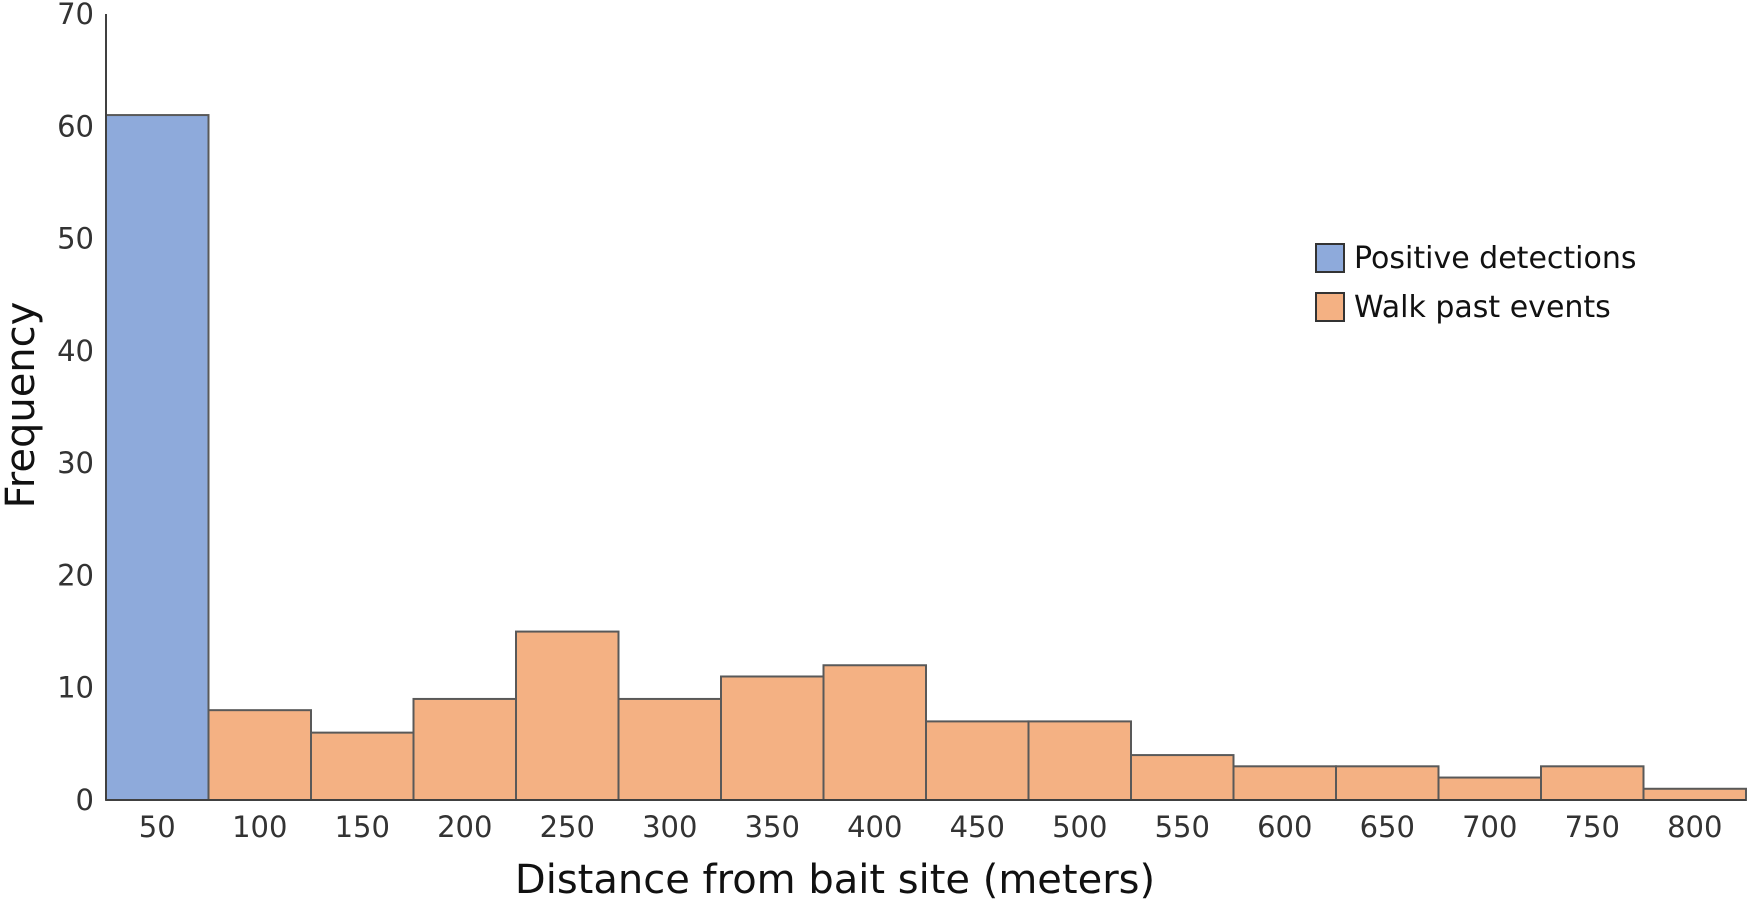 The width and height of the screenshot is (1750, 909). I want to click on x-tick-label-300: 300, so click(669, 827).